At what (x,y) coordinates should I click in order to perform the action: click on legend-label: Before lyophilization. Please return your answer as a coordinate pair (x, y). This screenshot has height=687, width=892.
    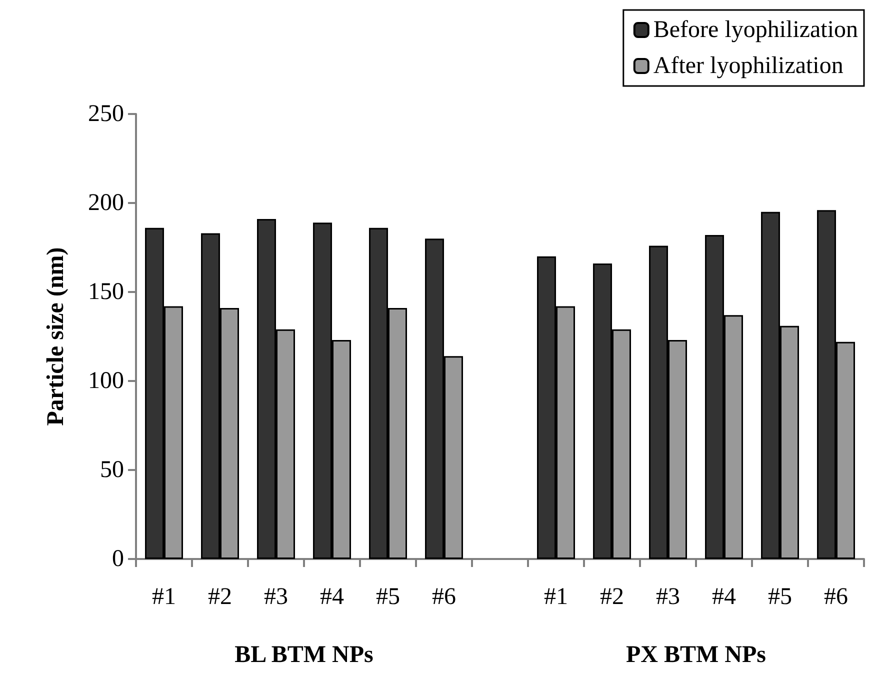
    Looking at the image, I should click on (755, 30).